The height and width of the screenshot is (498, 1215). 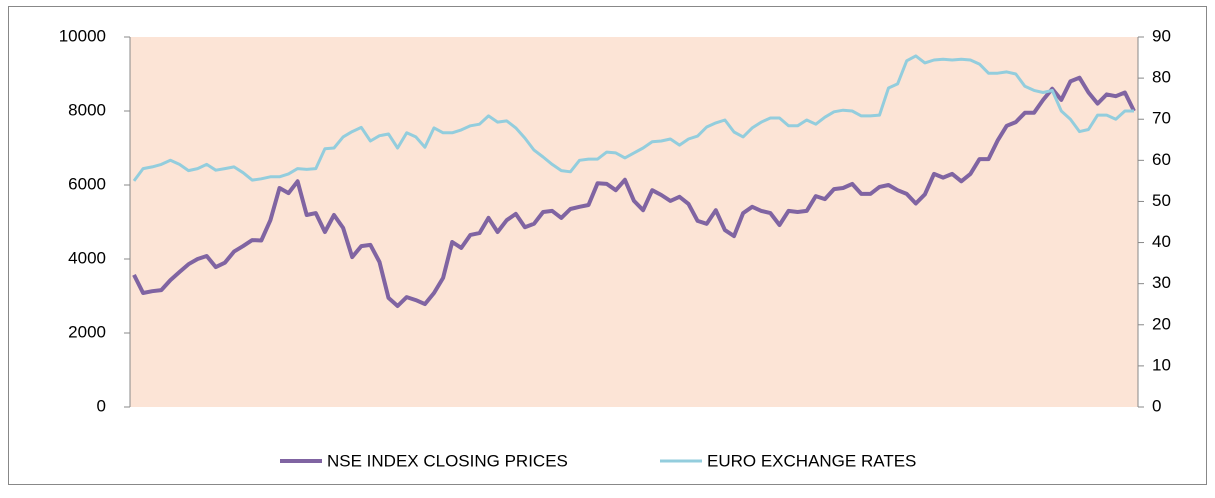 What do you see at coordinates (87, 331) in the screenshot?
I see `y-tick-label: 2000` at bounding box center [87, 331].